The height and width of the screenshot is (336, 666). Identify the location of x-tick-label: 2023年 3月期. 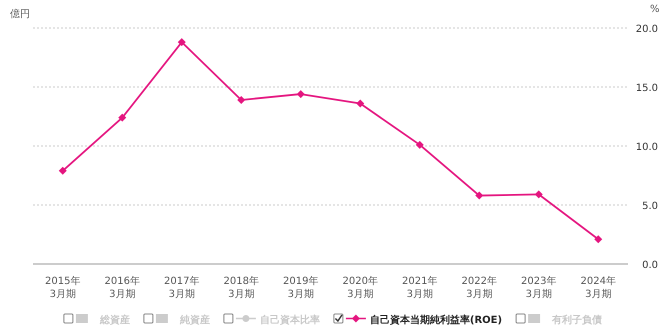
(538, 287).